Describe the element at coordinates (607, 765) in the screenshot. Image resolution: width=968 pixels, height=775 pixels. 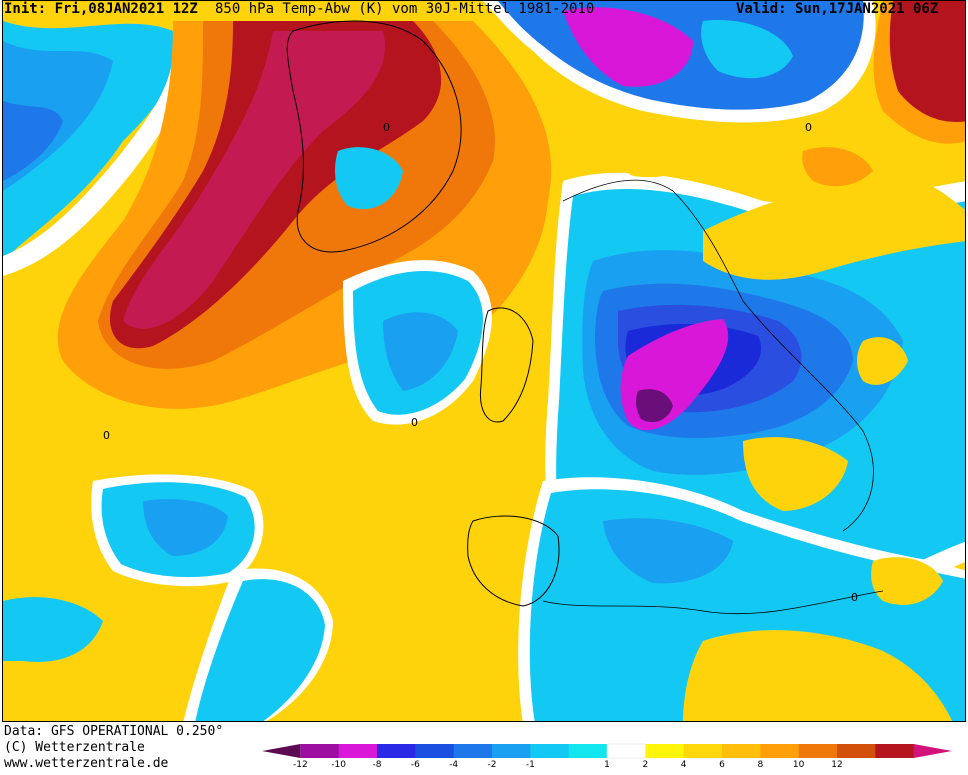
I see `color-scale-tick-label: 1` at that location.